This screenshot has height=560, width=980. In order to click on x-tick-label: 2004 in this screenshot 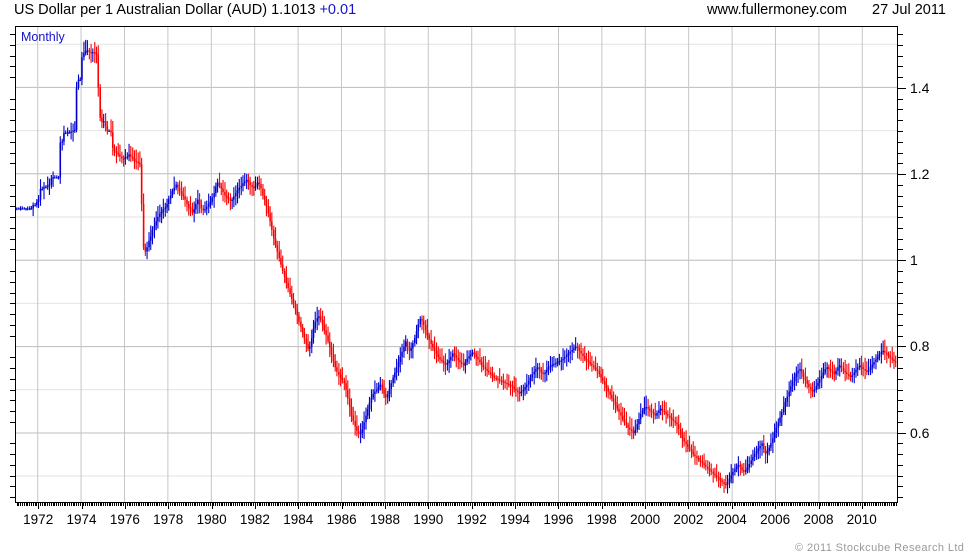, I will do `click(731, 519)`.